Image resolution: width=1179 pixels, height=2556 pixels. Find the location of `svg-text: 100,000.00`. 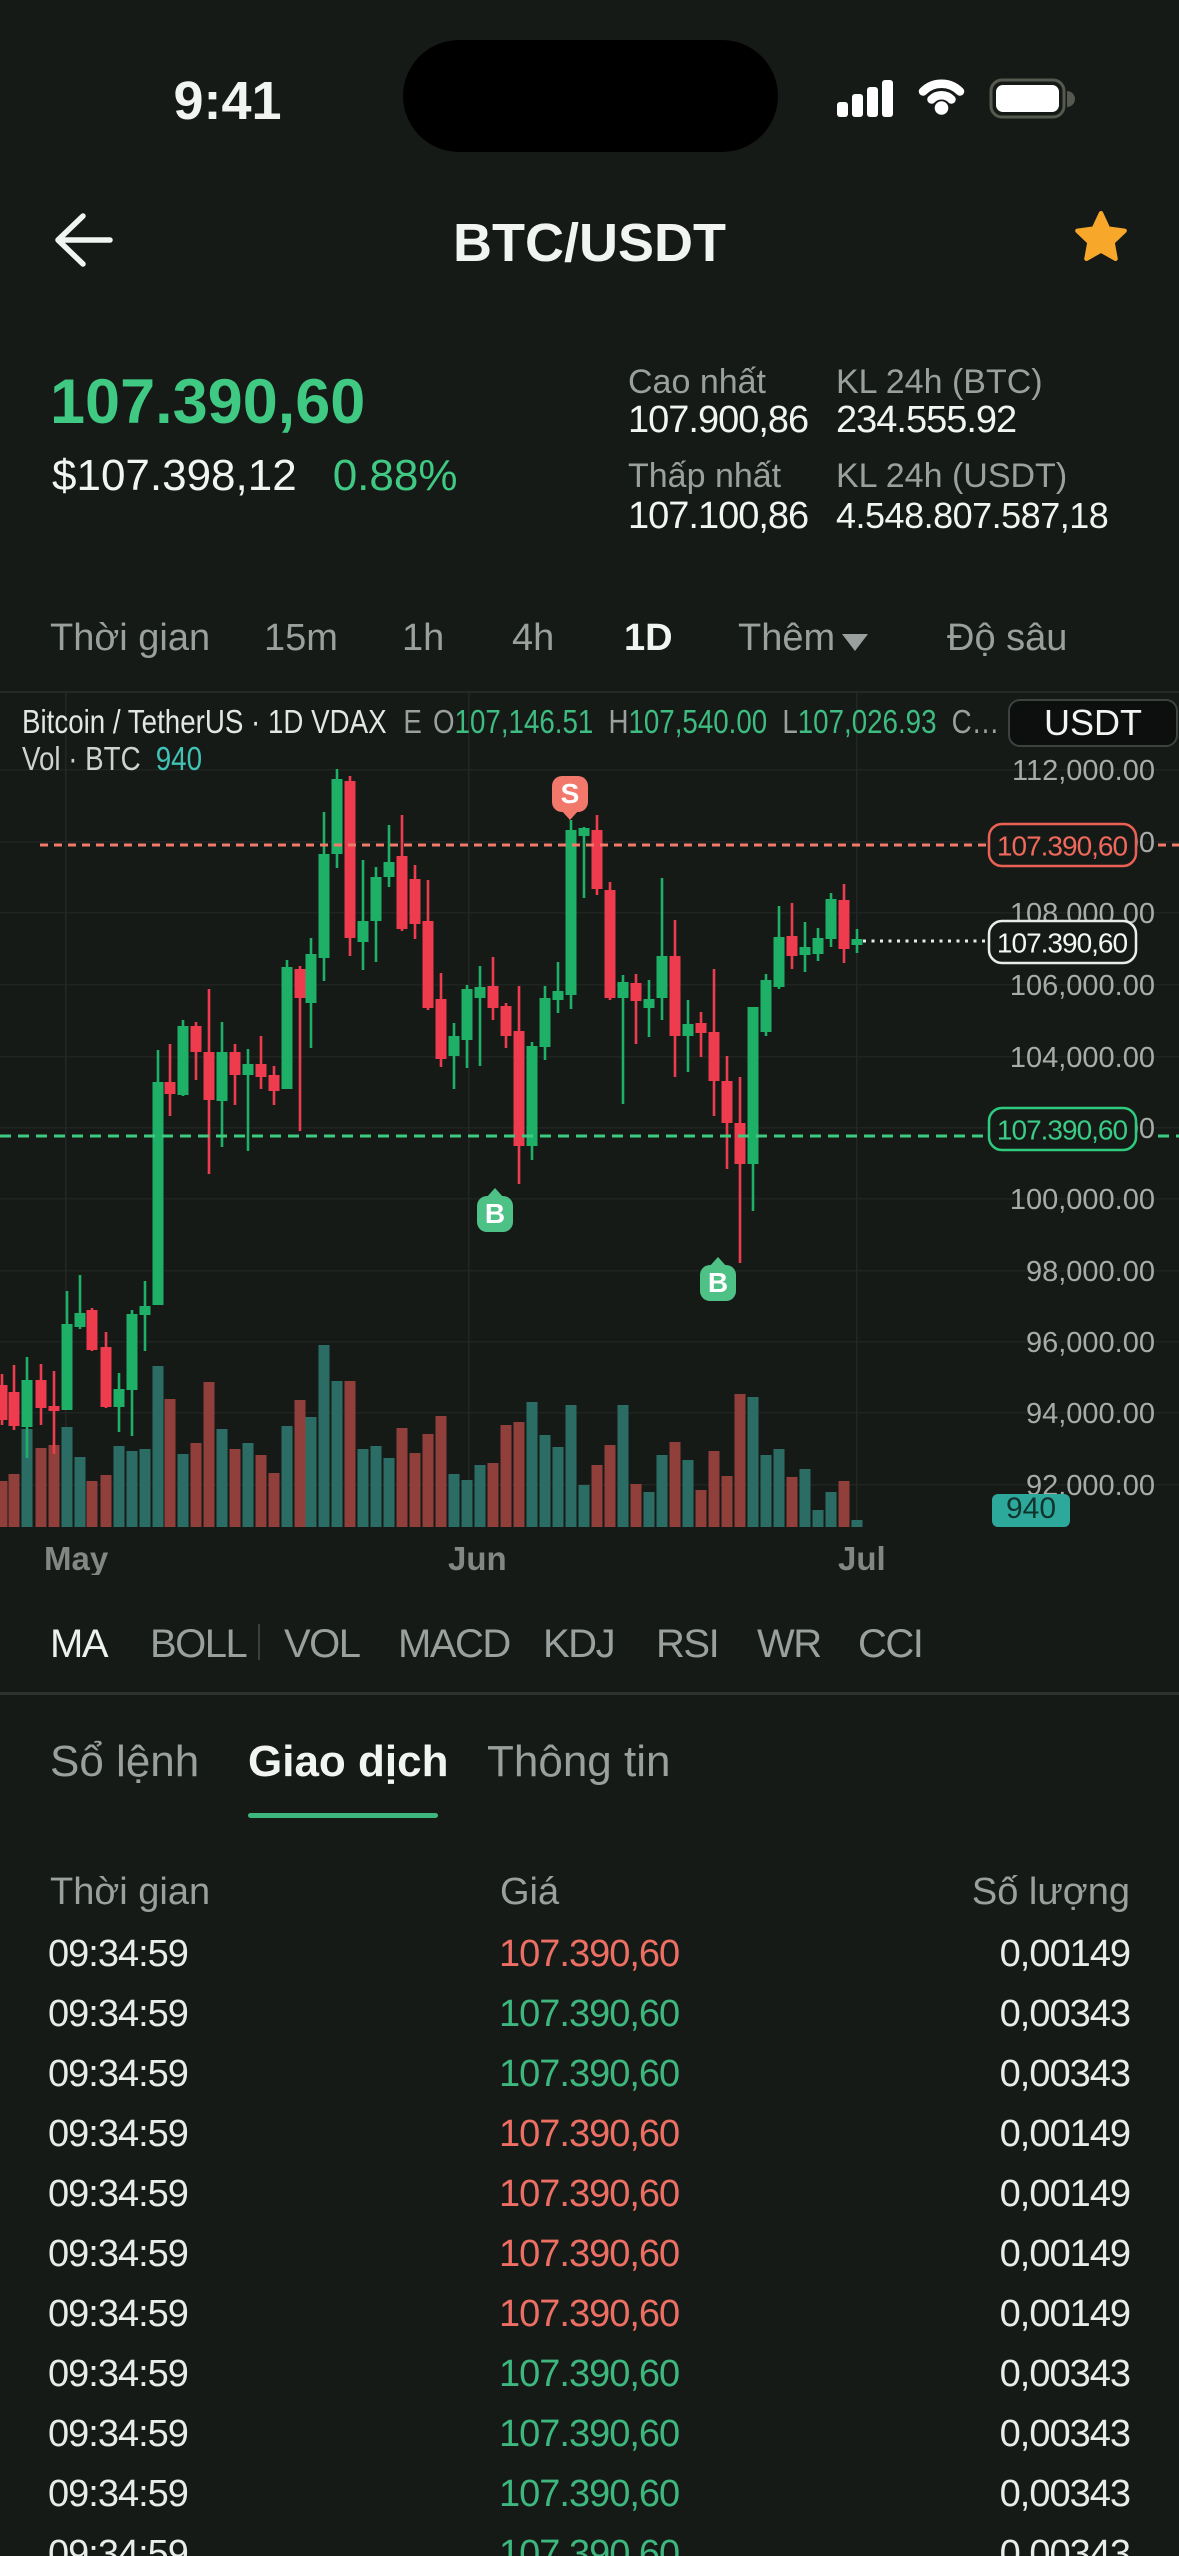

svg-text: 100,000.00 is located at coordinates (1082, 1200).